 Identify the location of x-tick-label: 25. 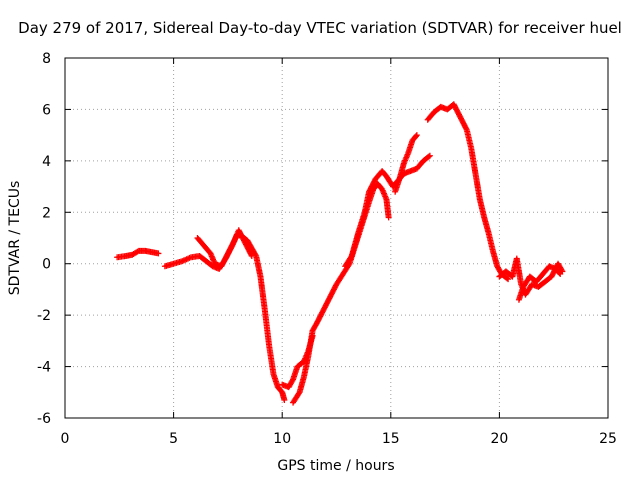
(608, 439).